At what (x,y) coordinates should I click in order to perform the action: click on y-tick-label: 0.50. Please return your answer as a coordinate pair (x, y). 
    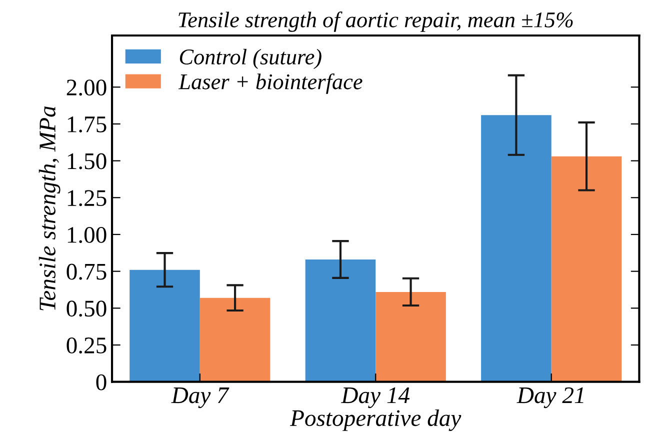
    Looking at the image, I should click on (86, 308).